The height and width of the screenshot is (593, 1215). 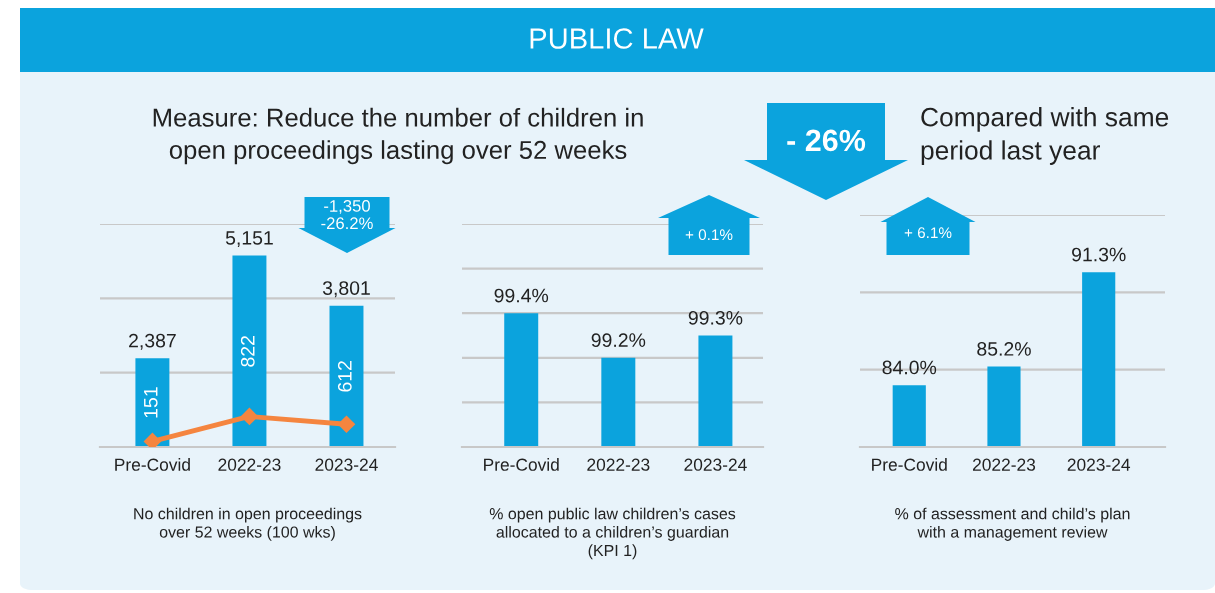 I want to click on x-axis-title: % of assessment and child’s plan with a management review, so click(x=1012, y=524).